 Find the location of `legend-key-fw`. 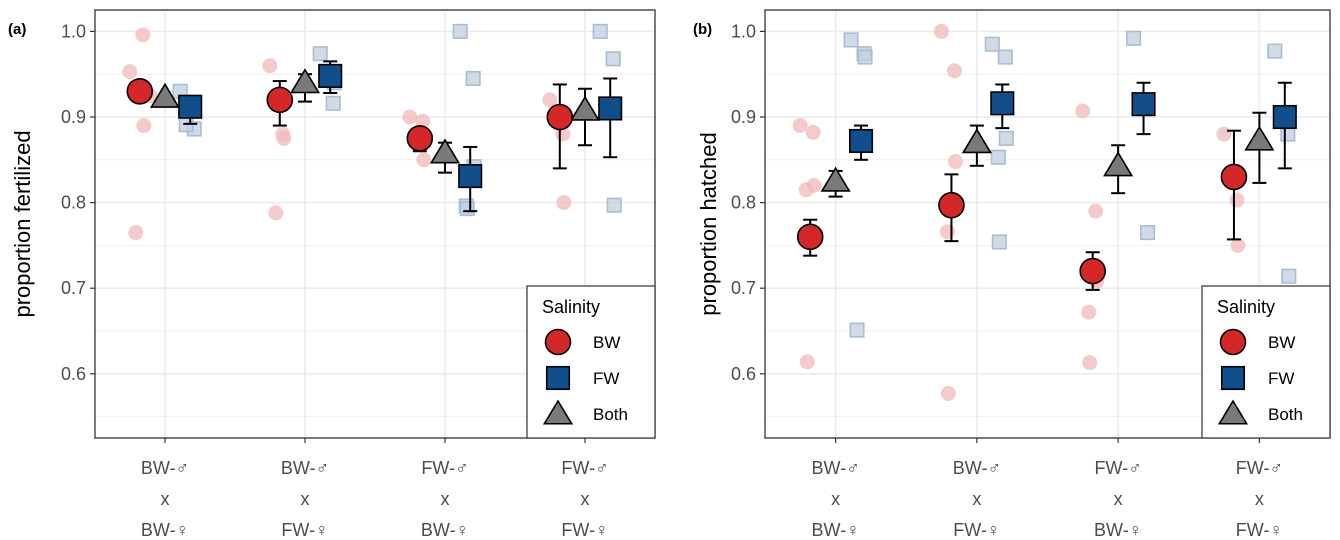

legend-key-fw is located at coordinates (1233, 378).